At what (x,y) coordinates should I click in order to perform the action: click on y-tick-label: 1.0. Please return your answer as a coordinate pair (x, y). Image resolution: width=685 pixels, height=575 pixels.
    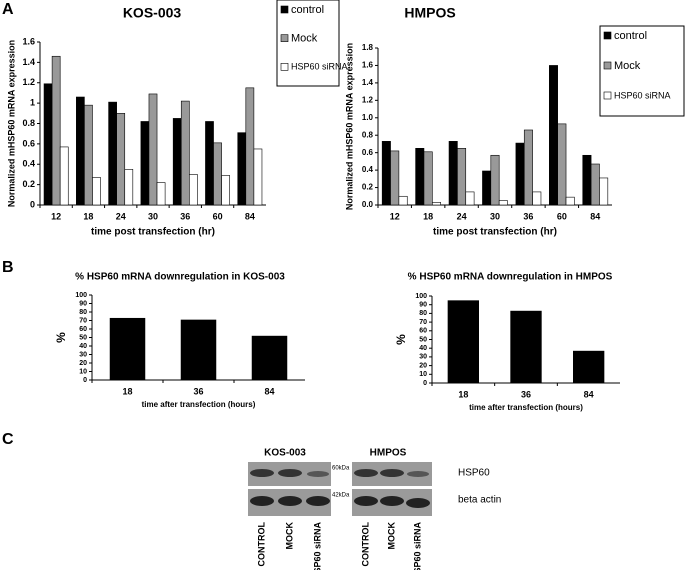
    Looking at the image, I should click on (368, 117).